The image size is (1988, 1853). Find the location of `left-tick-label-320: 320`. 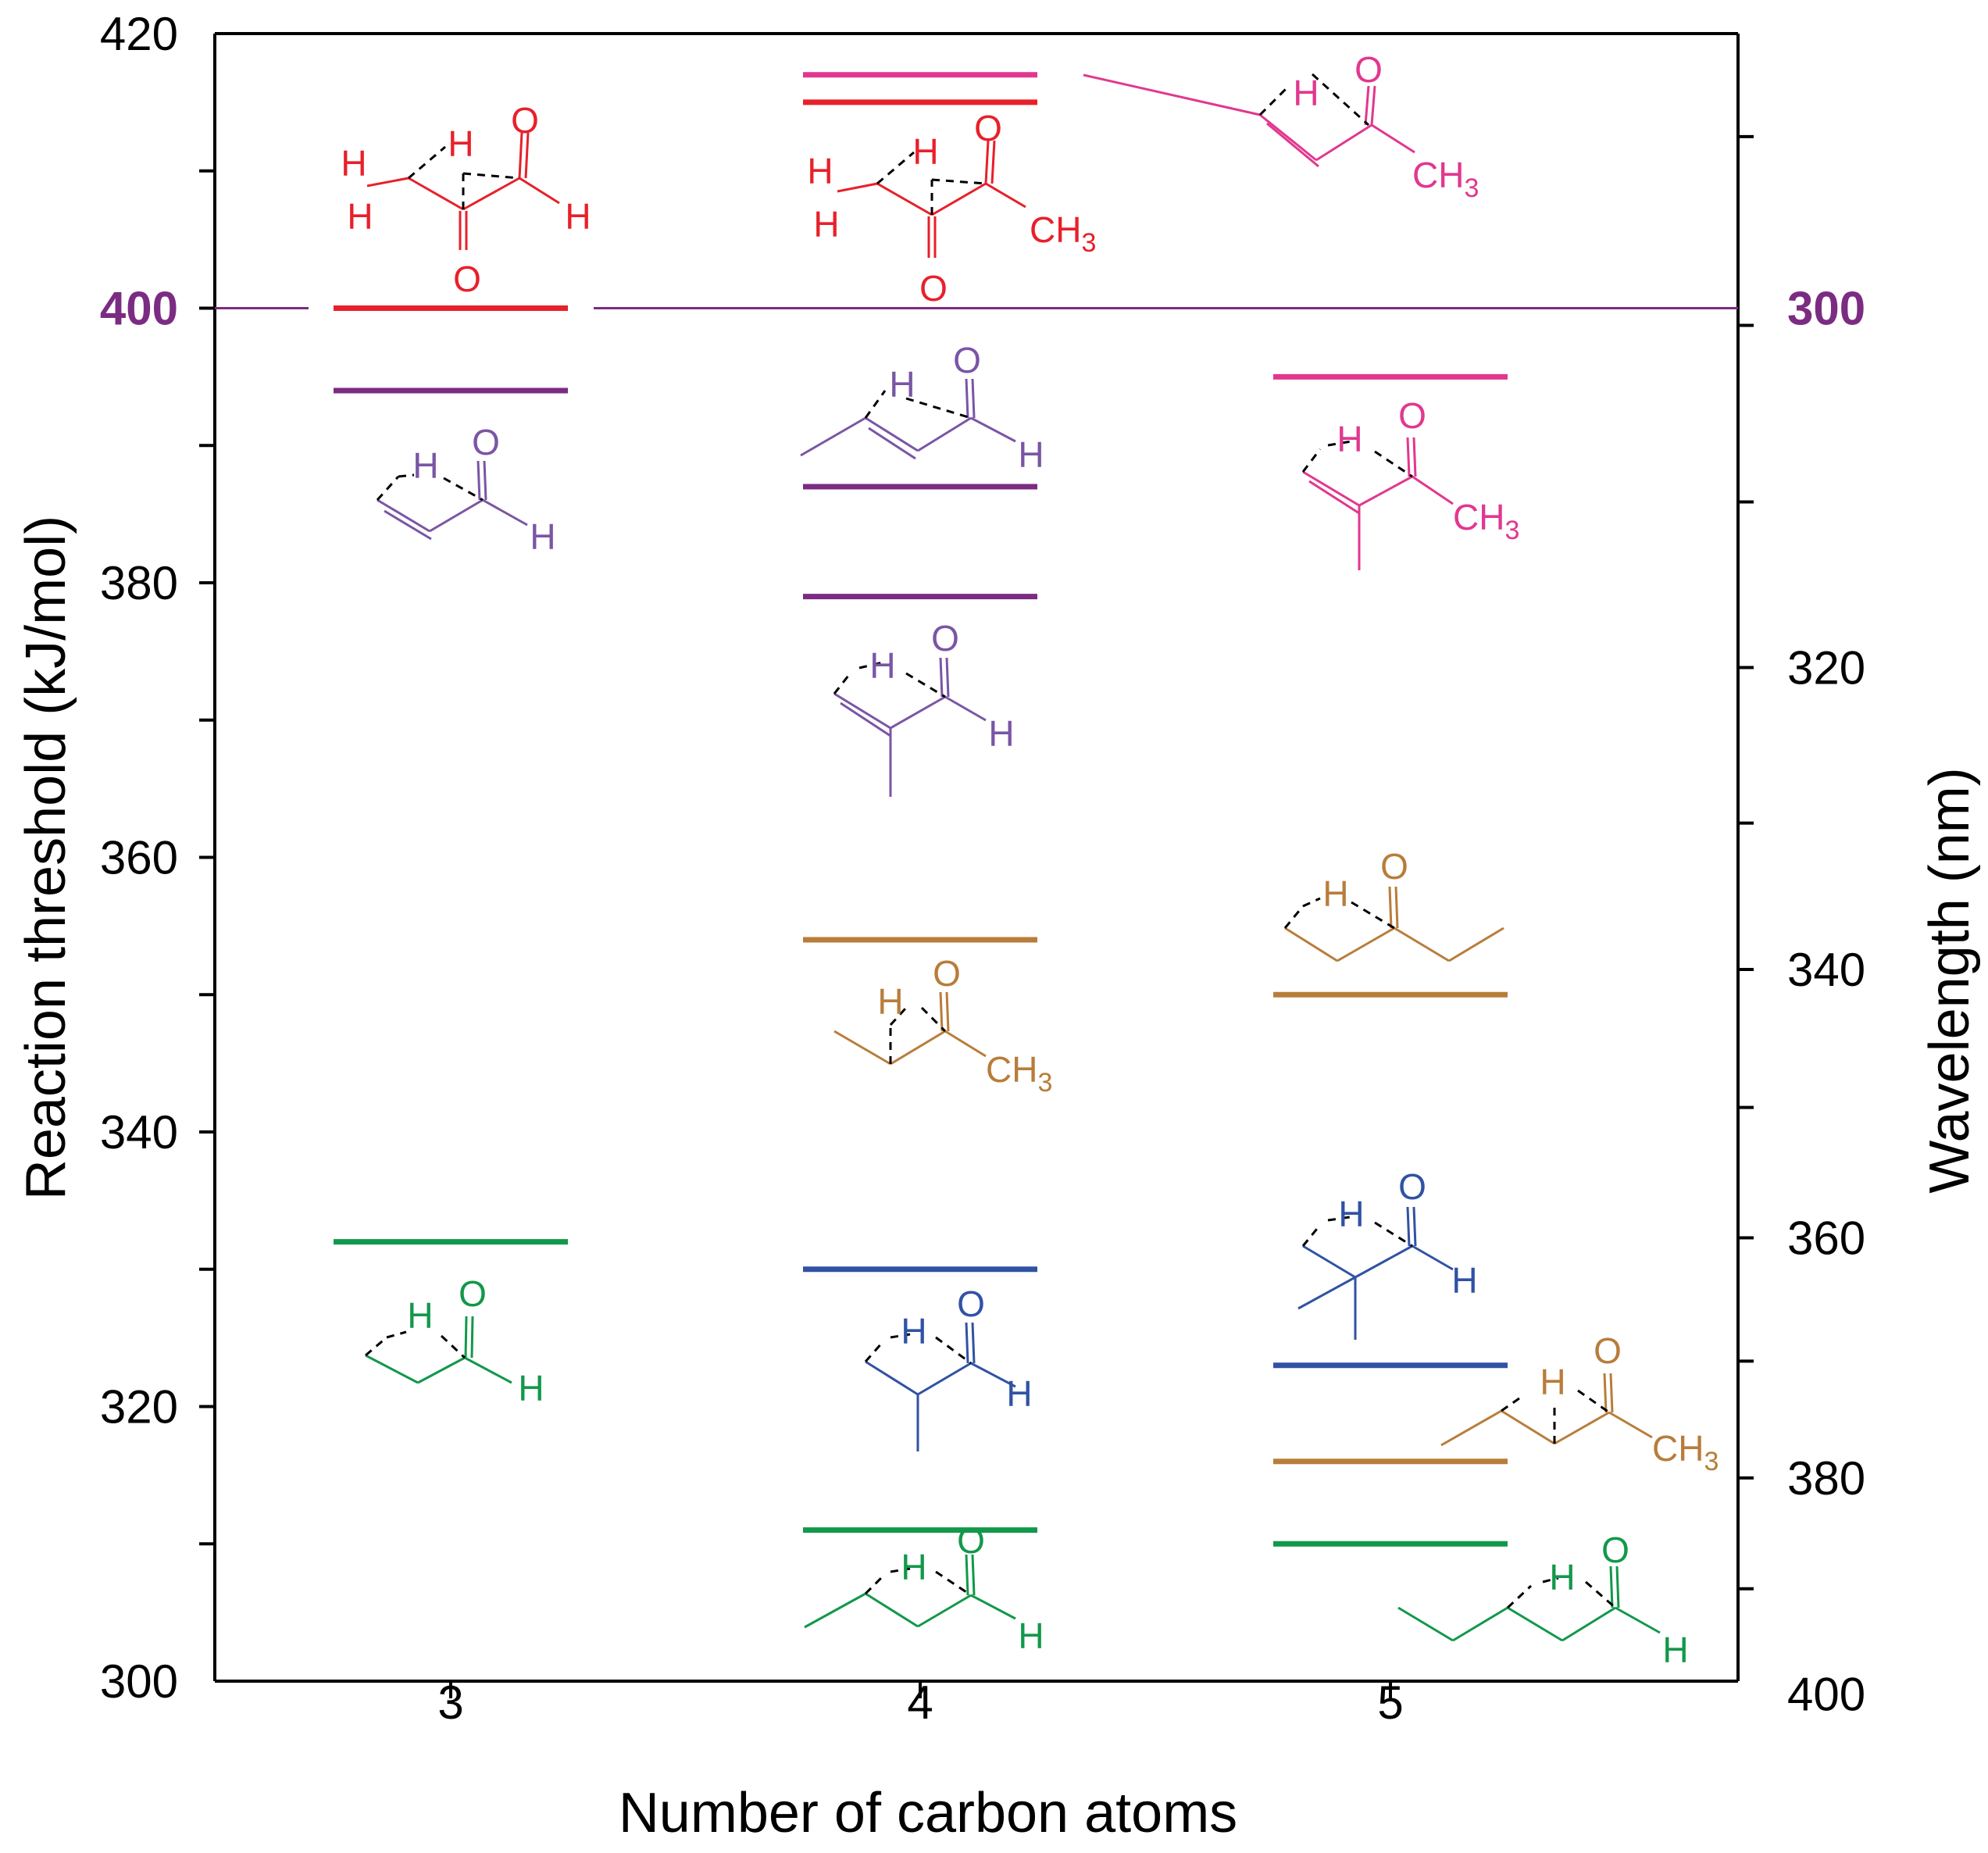

left-tick-label-320: 320 is located at coordinates (139, 1407).